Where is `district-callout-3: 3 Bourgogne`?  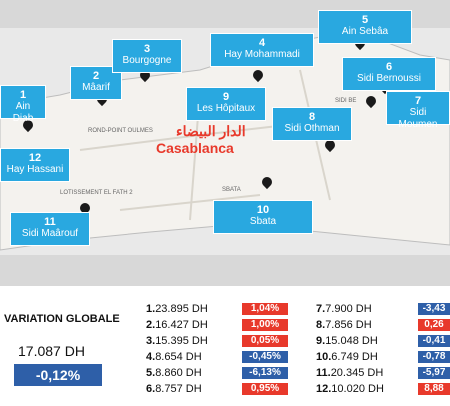
district-callout-3: 3 Bourgogne is located at coordinates (147, 56).